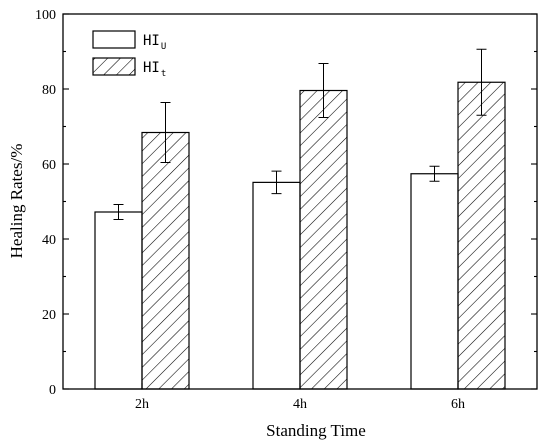  Describe the element at coordinates (154, 69) in the screenshot. I see `legend-label: HIt` at that location.